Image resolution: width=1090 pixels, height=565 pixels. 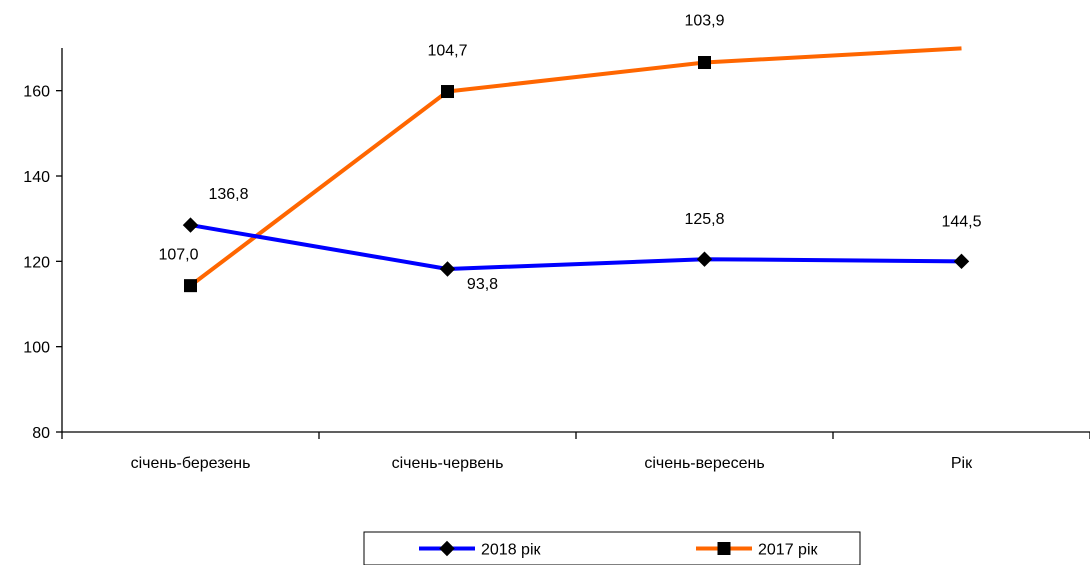 What do you see at coordinates (178, 255) in the screenshot?
I see `data-label: 107,0` at bounding box center [178, 255].